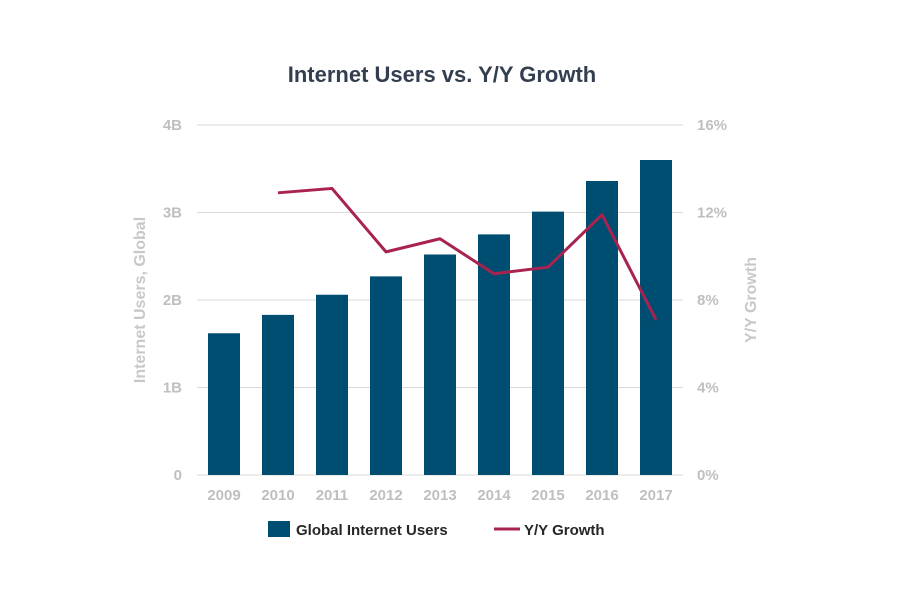 The width and height of the screenshot is (900, 600). What do you see at coordinates (601, 495) in the screenshot?
I see `x-tick-label: 2016` at bounding box center [601, 495].